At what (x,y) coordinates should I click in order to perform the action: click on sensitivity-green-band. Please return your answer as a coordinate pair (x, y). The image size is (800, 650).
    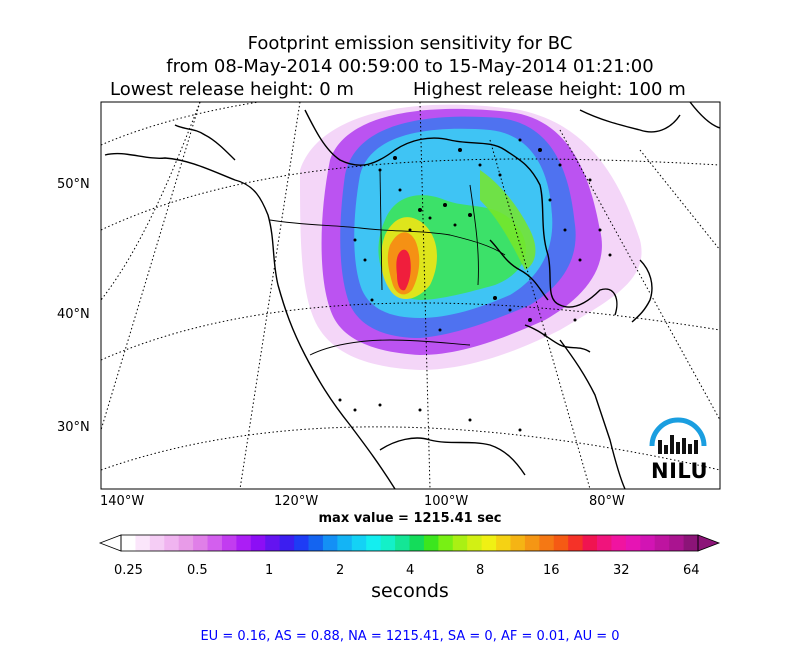
    Looking at the image, I should click on (508, 220).